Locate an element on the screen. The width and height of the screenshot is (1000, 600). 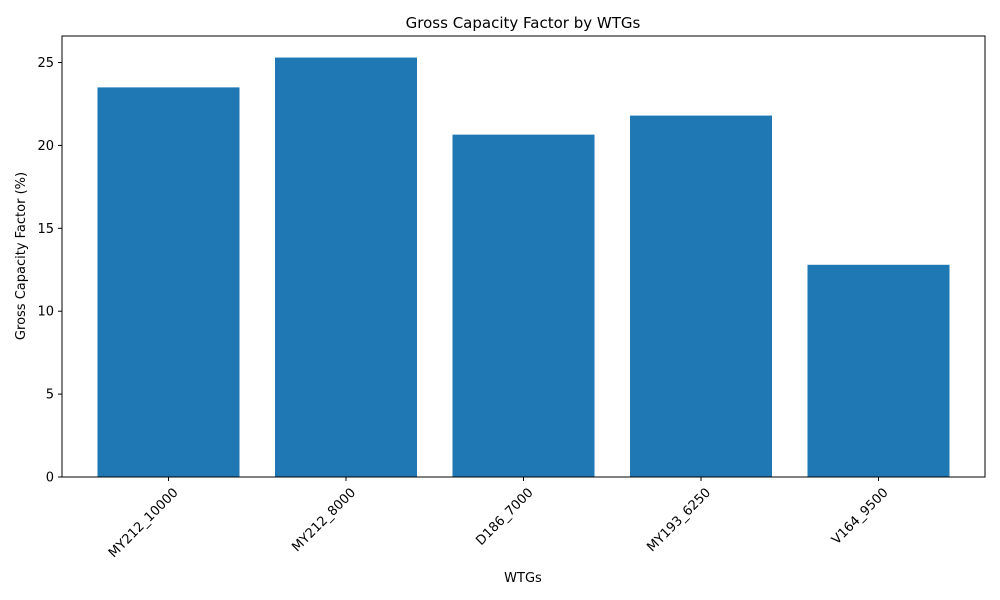
y-tick-label: 20 is located at coordinates (45, 146).